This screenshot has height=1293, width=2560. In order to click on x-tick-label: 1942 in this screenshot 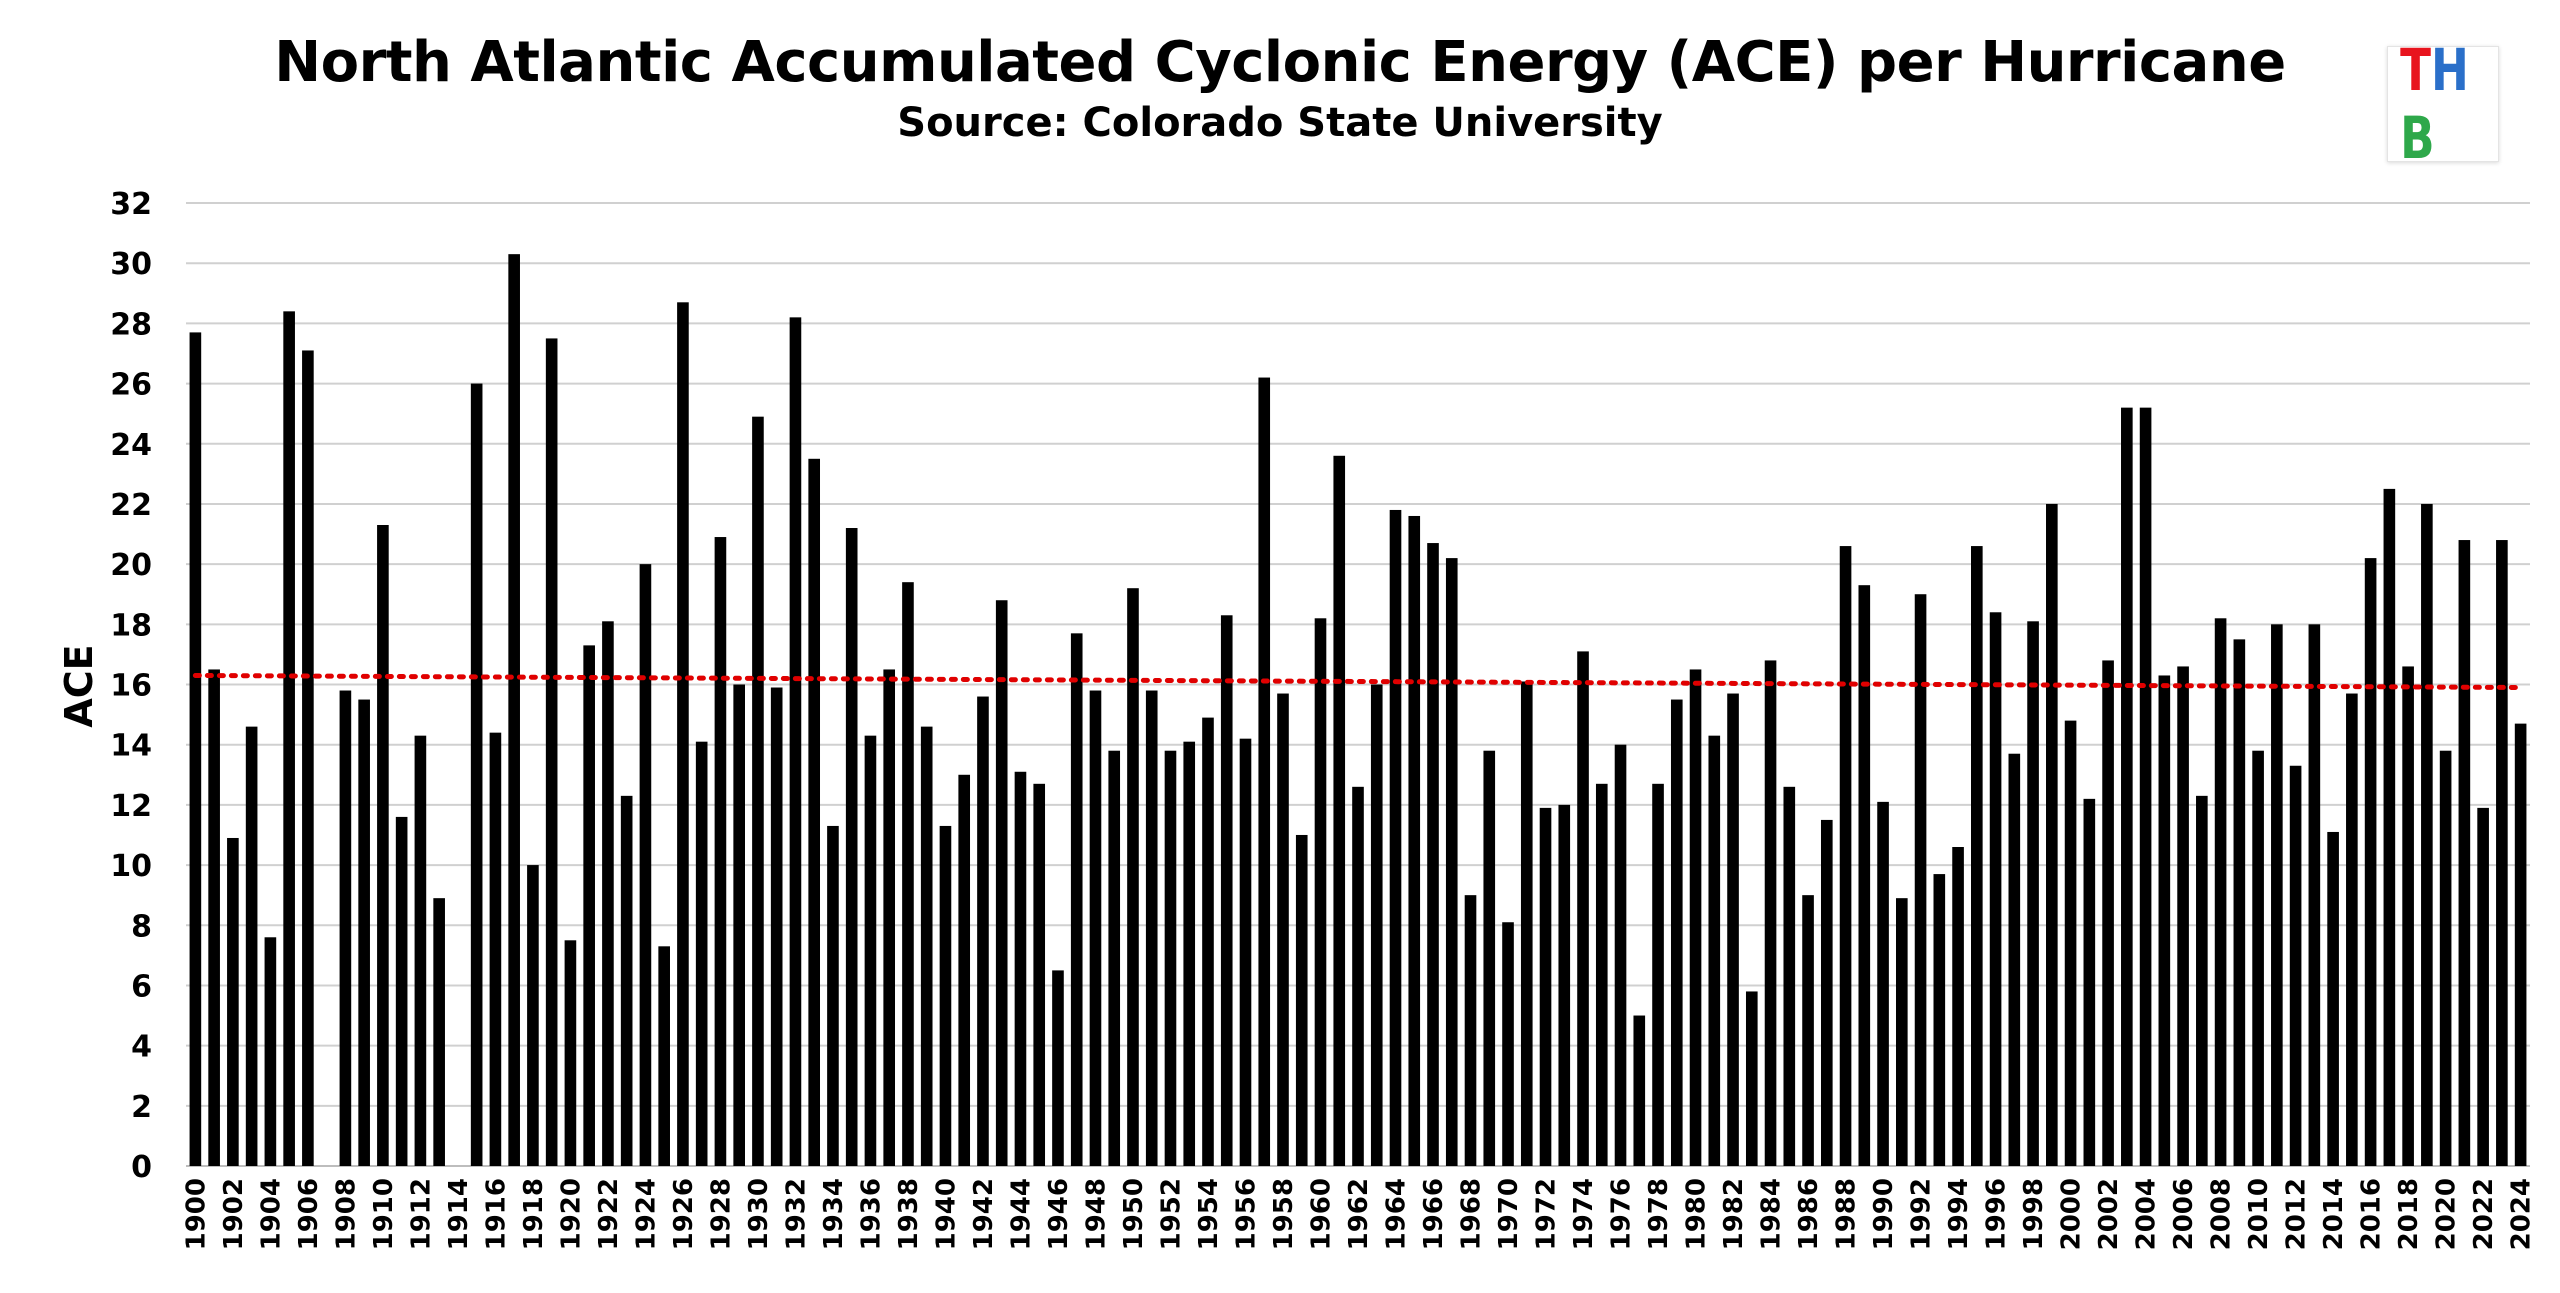, I will do `click(984, 1214)`.